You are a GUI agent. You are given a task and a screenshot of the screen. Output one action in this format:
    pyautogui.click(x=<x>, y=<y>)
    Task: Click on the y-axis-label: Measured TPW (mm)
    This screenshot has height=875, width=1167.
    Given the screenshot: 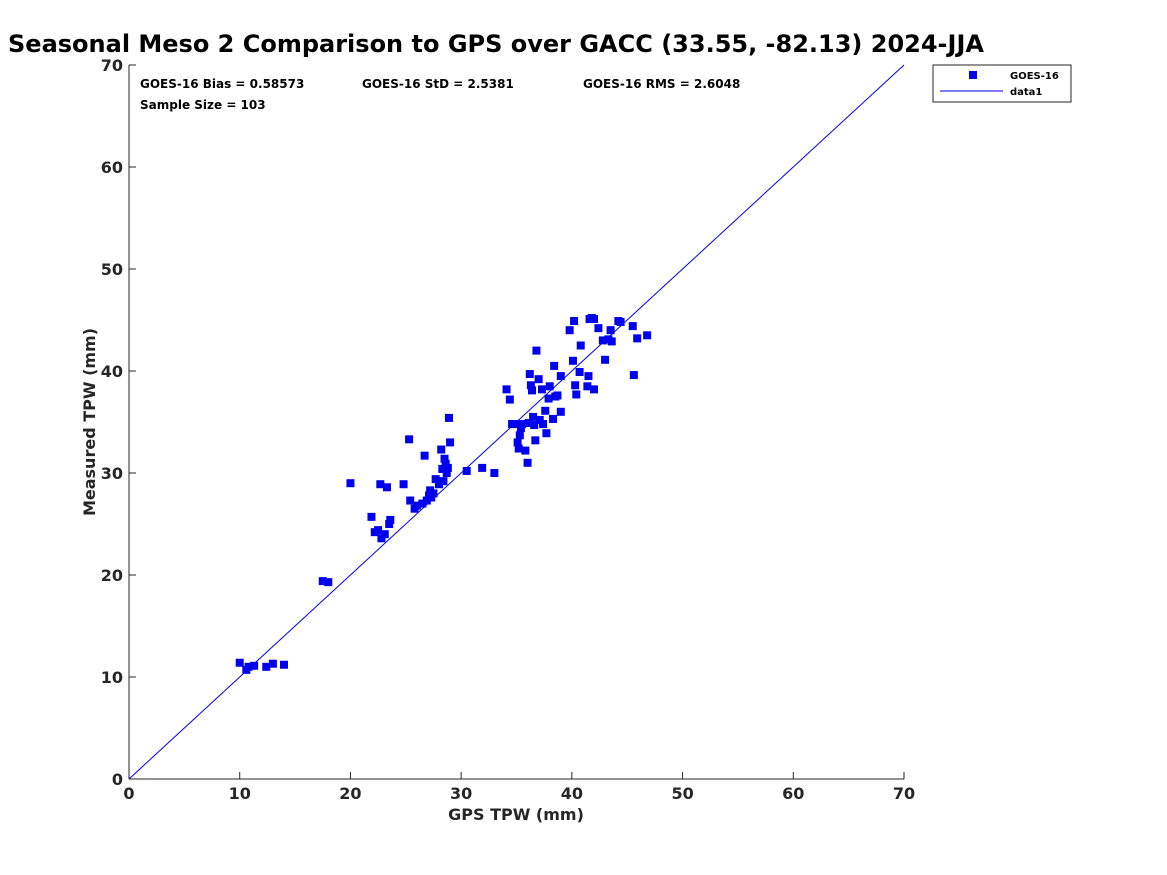 What is the action you would take?
    pyautogui.click(x=89, y=422)
    